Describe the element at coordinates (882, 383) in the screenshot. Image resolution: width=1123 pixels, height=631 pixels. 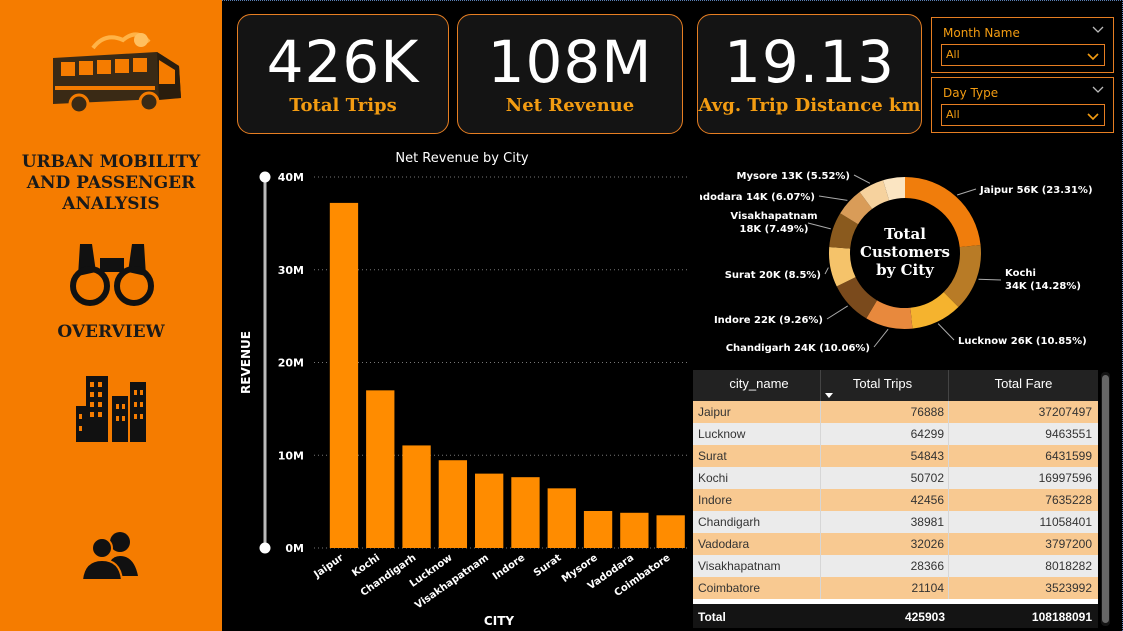
I see `column-header-label: Total Trips` at that location.